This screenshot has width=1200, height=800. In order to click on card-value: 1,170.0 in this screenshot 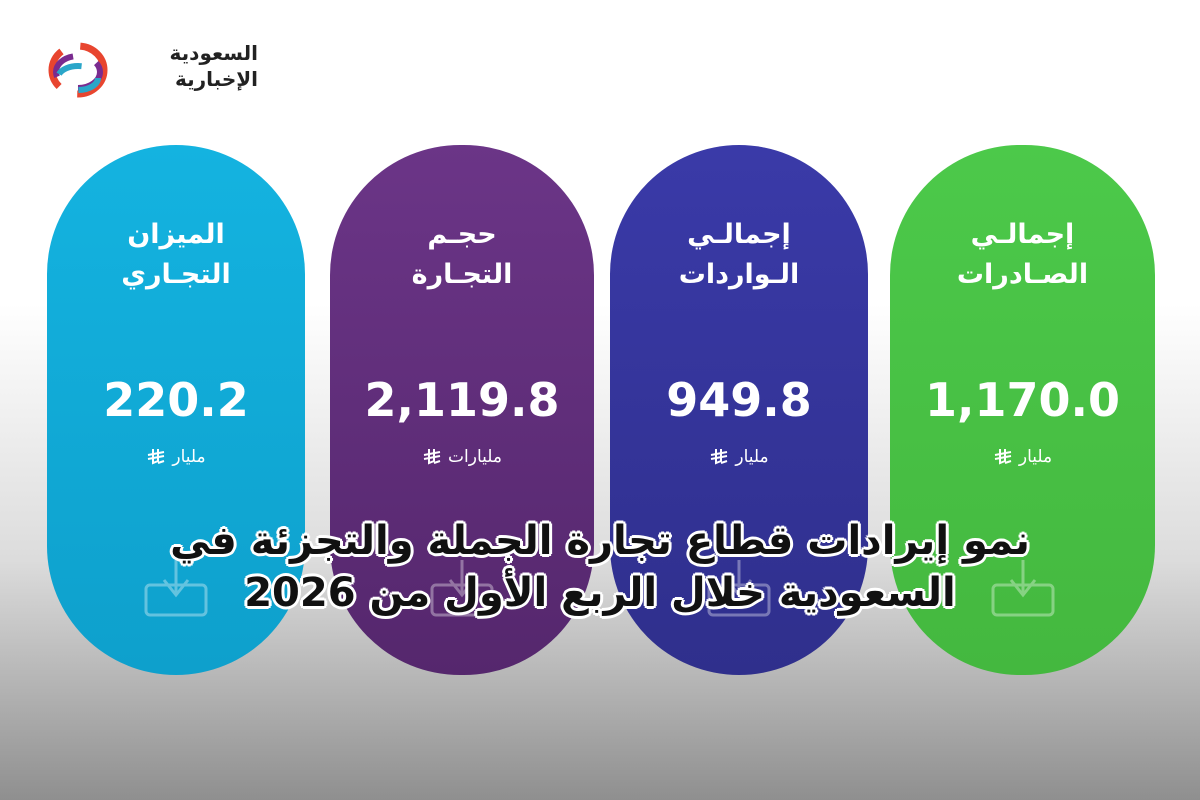, I will do `click(1022, 400)`.